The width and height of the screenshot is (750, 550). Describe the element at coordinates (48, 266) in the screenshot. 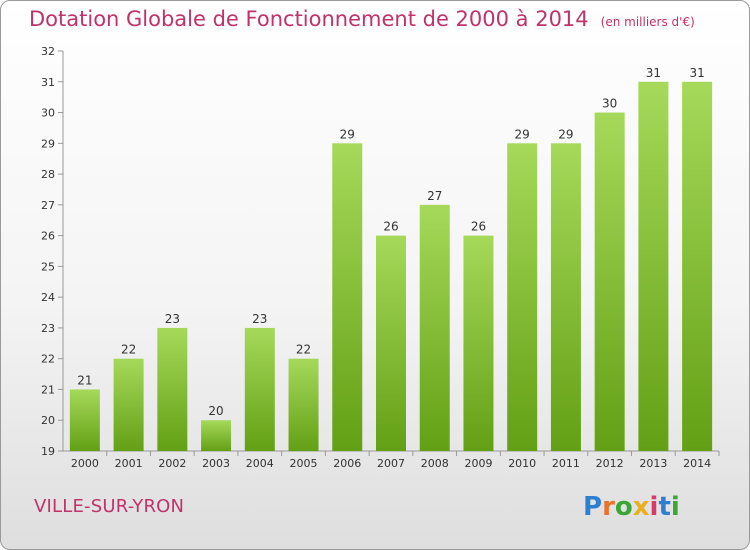

I see `y-tick-label: 25` at that location.